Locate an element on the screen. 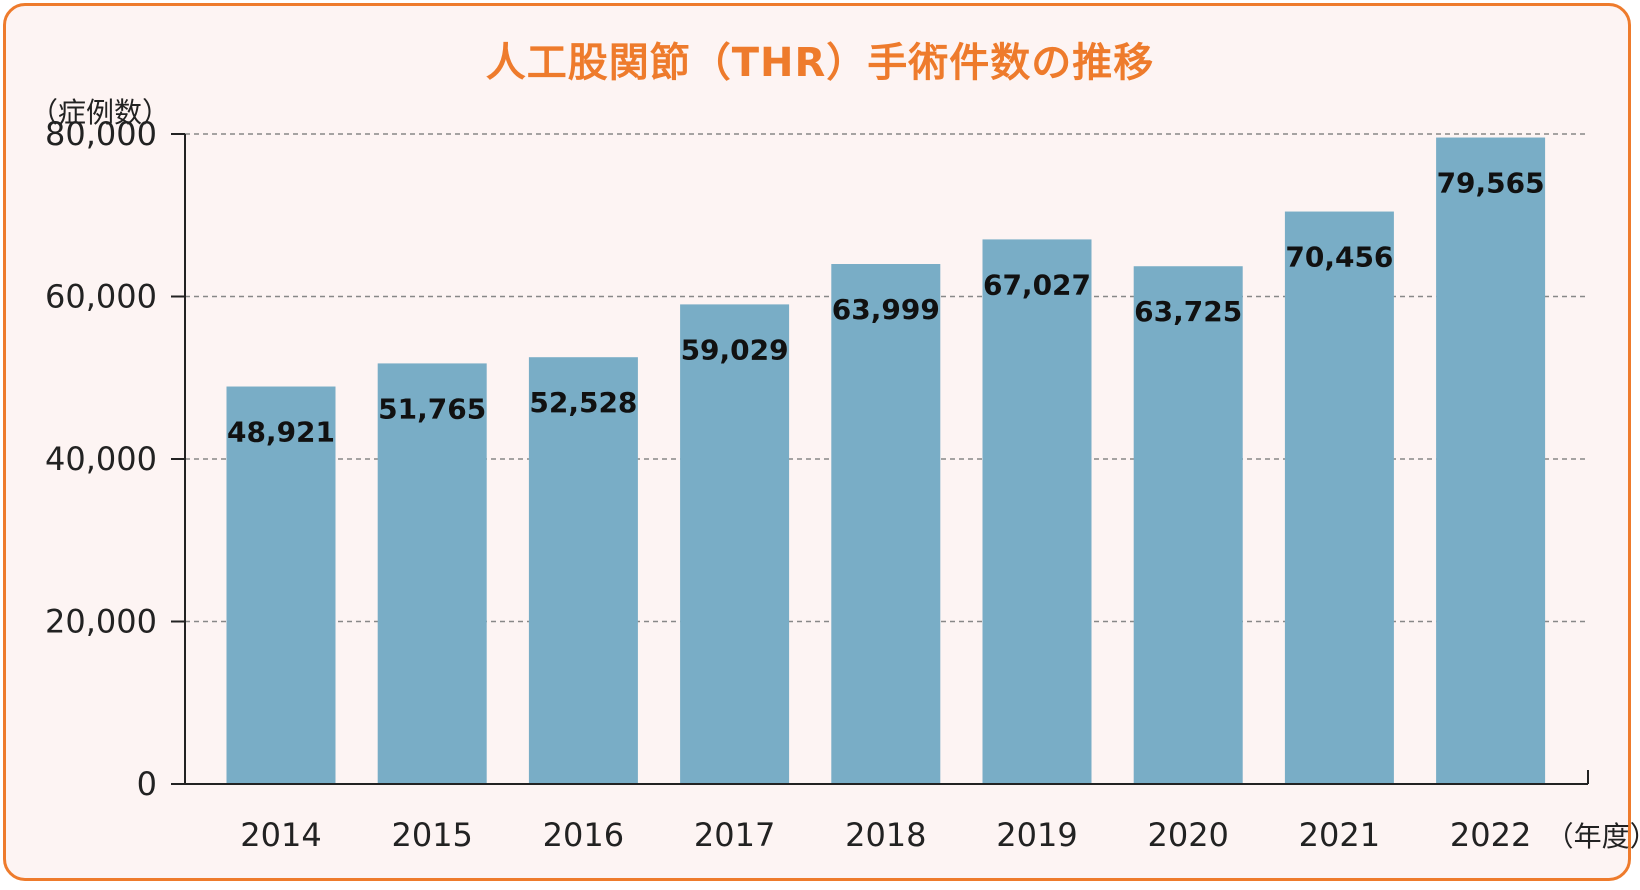 The width and height of the screenshot is (1640, 890). value-label-2014: 48,921 is located at coordinates (281, 432).